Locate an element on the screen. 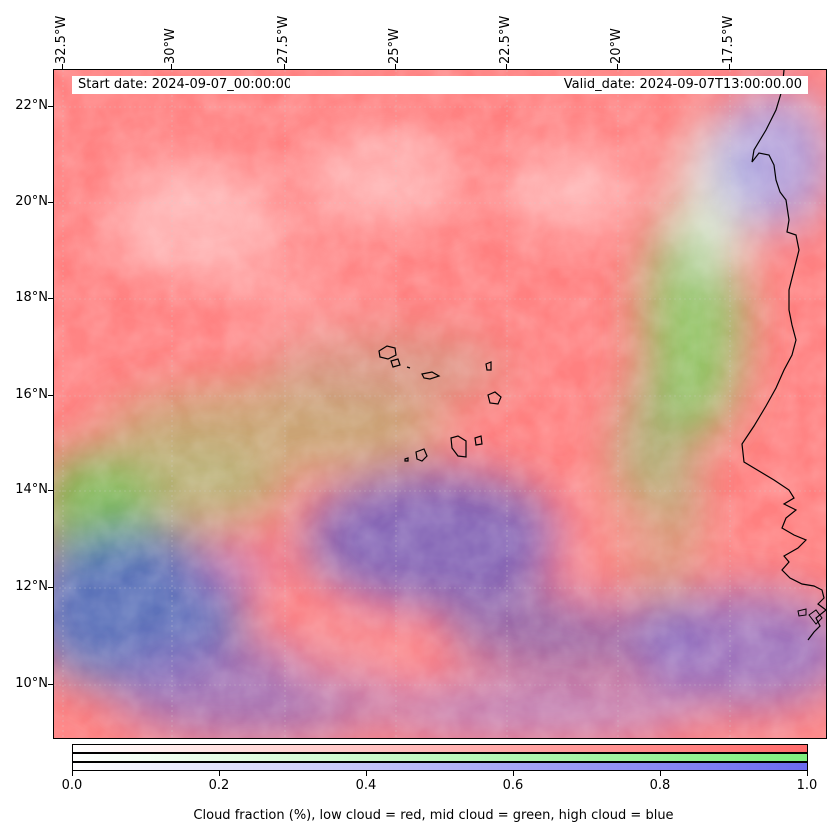 This screenshot has width=837, height=836. lat-label-16n: 16°N is located at coordinates (31, 394).